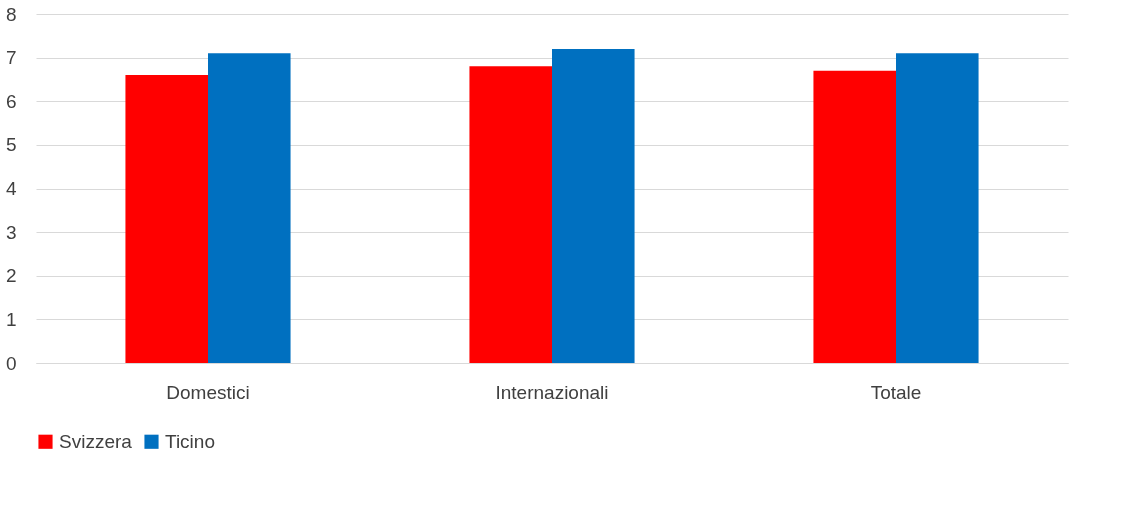 The image size is (1130, 515). What do you see at coordinates (96, 441) in the screenshot?
I see `legend-label: Svizzera` at bounding box center [96, 441].